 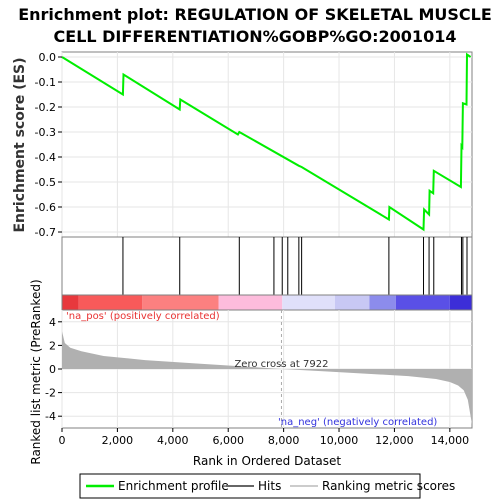 I want to click on legend-hits-label: Hits, so click(x=269, y=486).